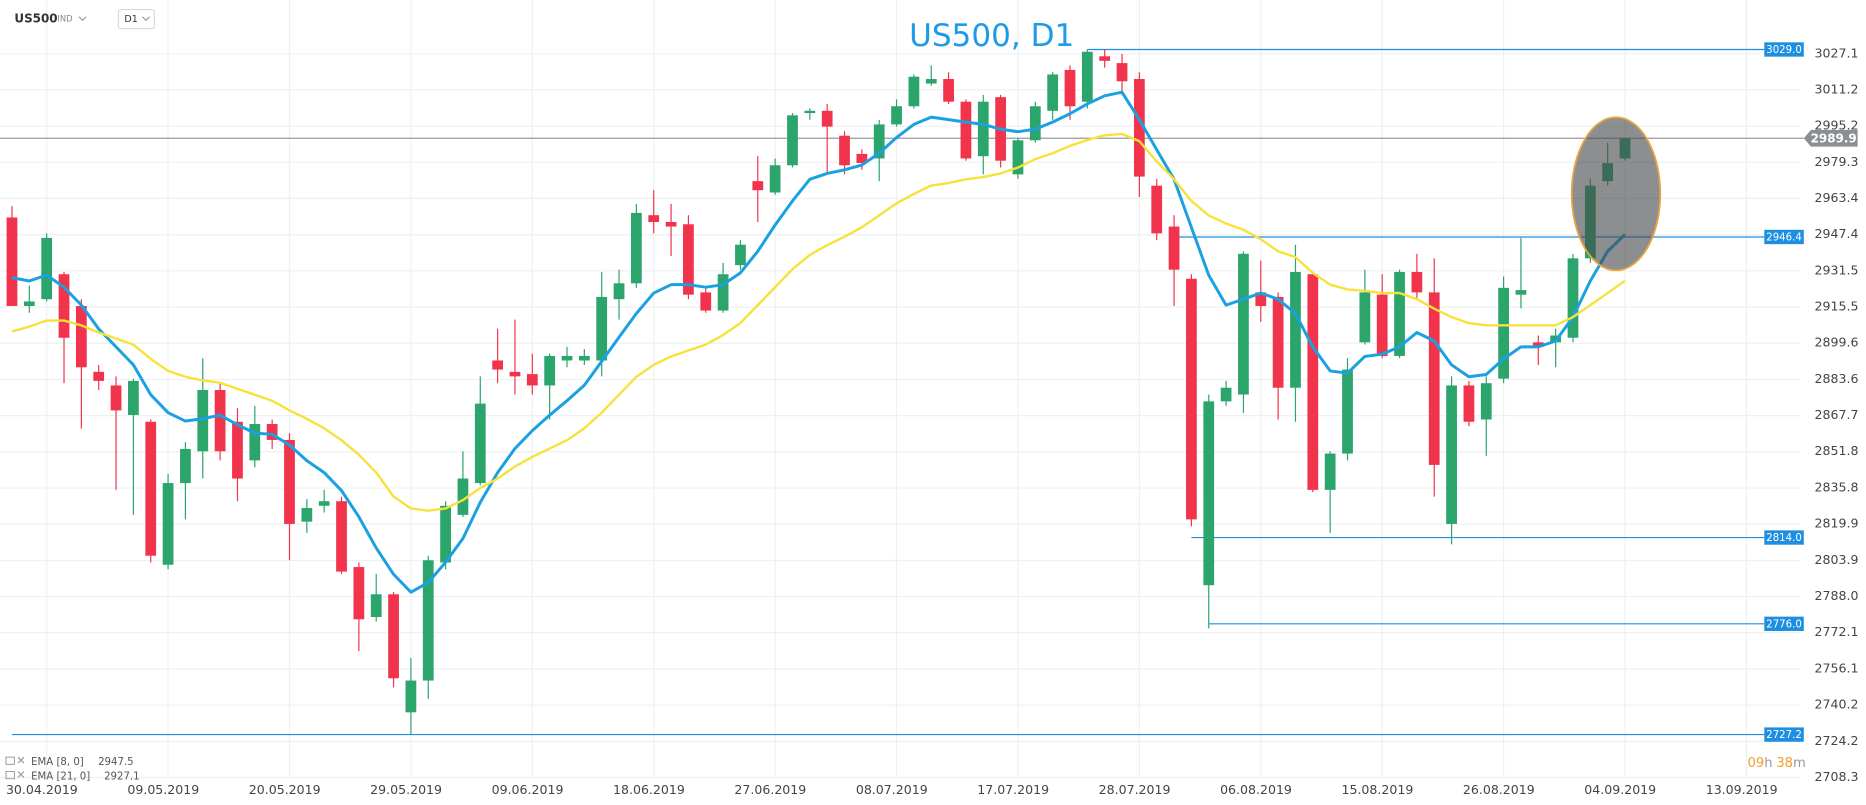 Image resolution: width=1866 pixels, height=805 pixels. Describe the element at coordinates (1837, 414) in the screenshot. I see `y-tick-label: 2867.7` at that location.